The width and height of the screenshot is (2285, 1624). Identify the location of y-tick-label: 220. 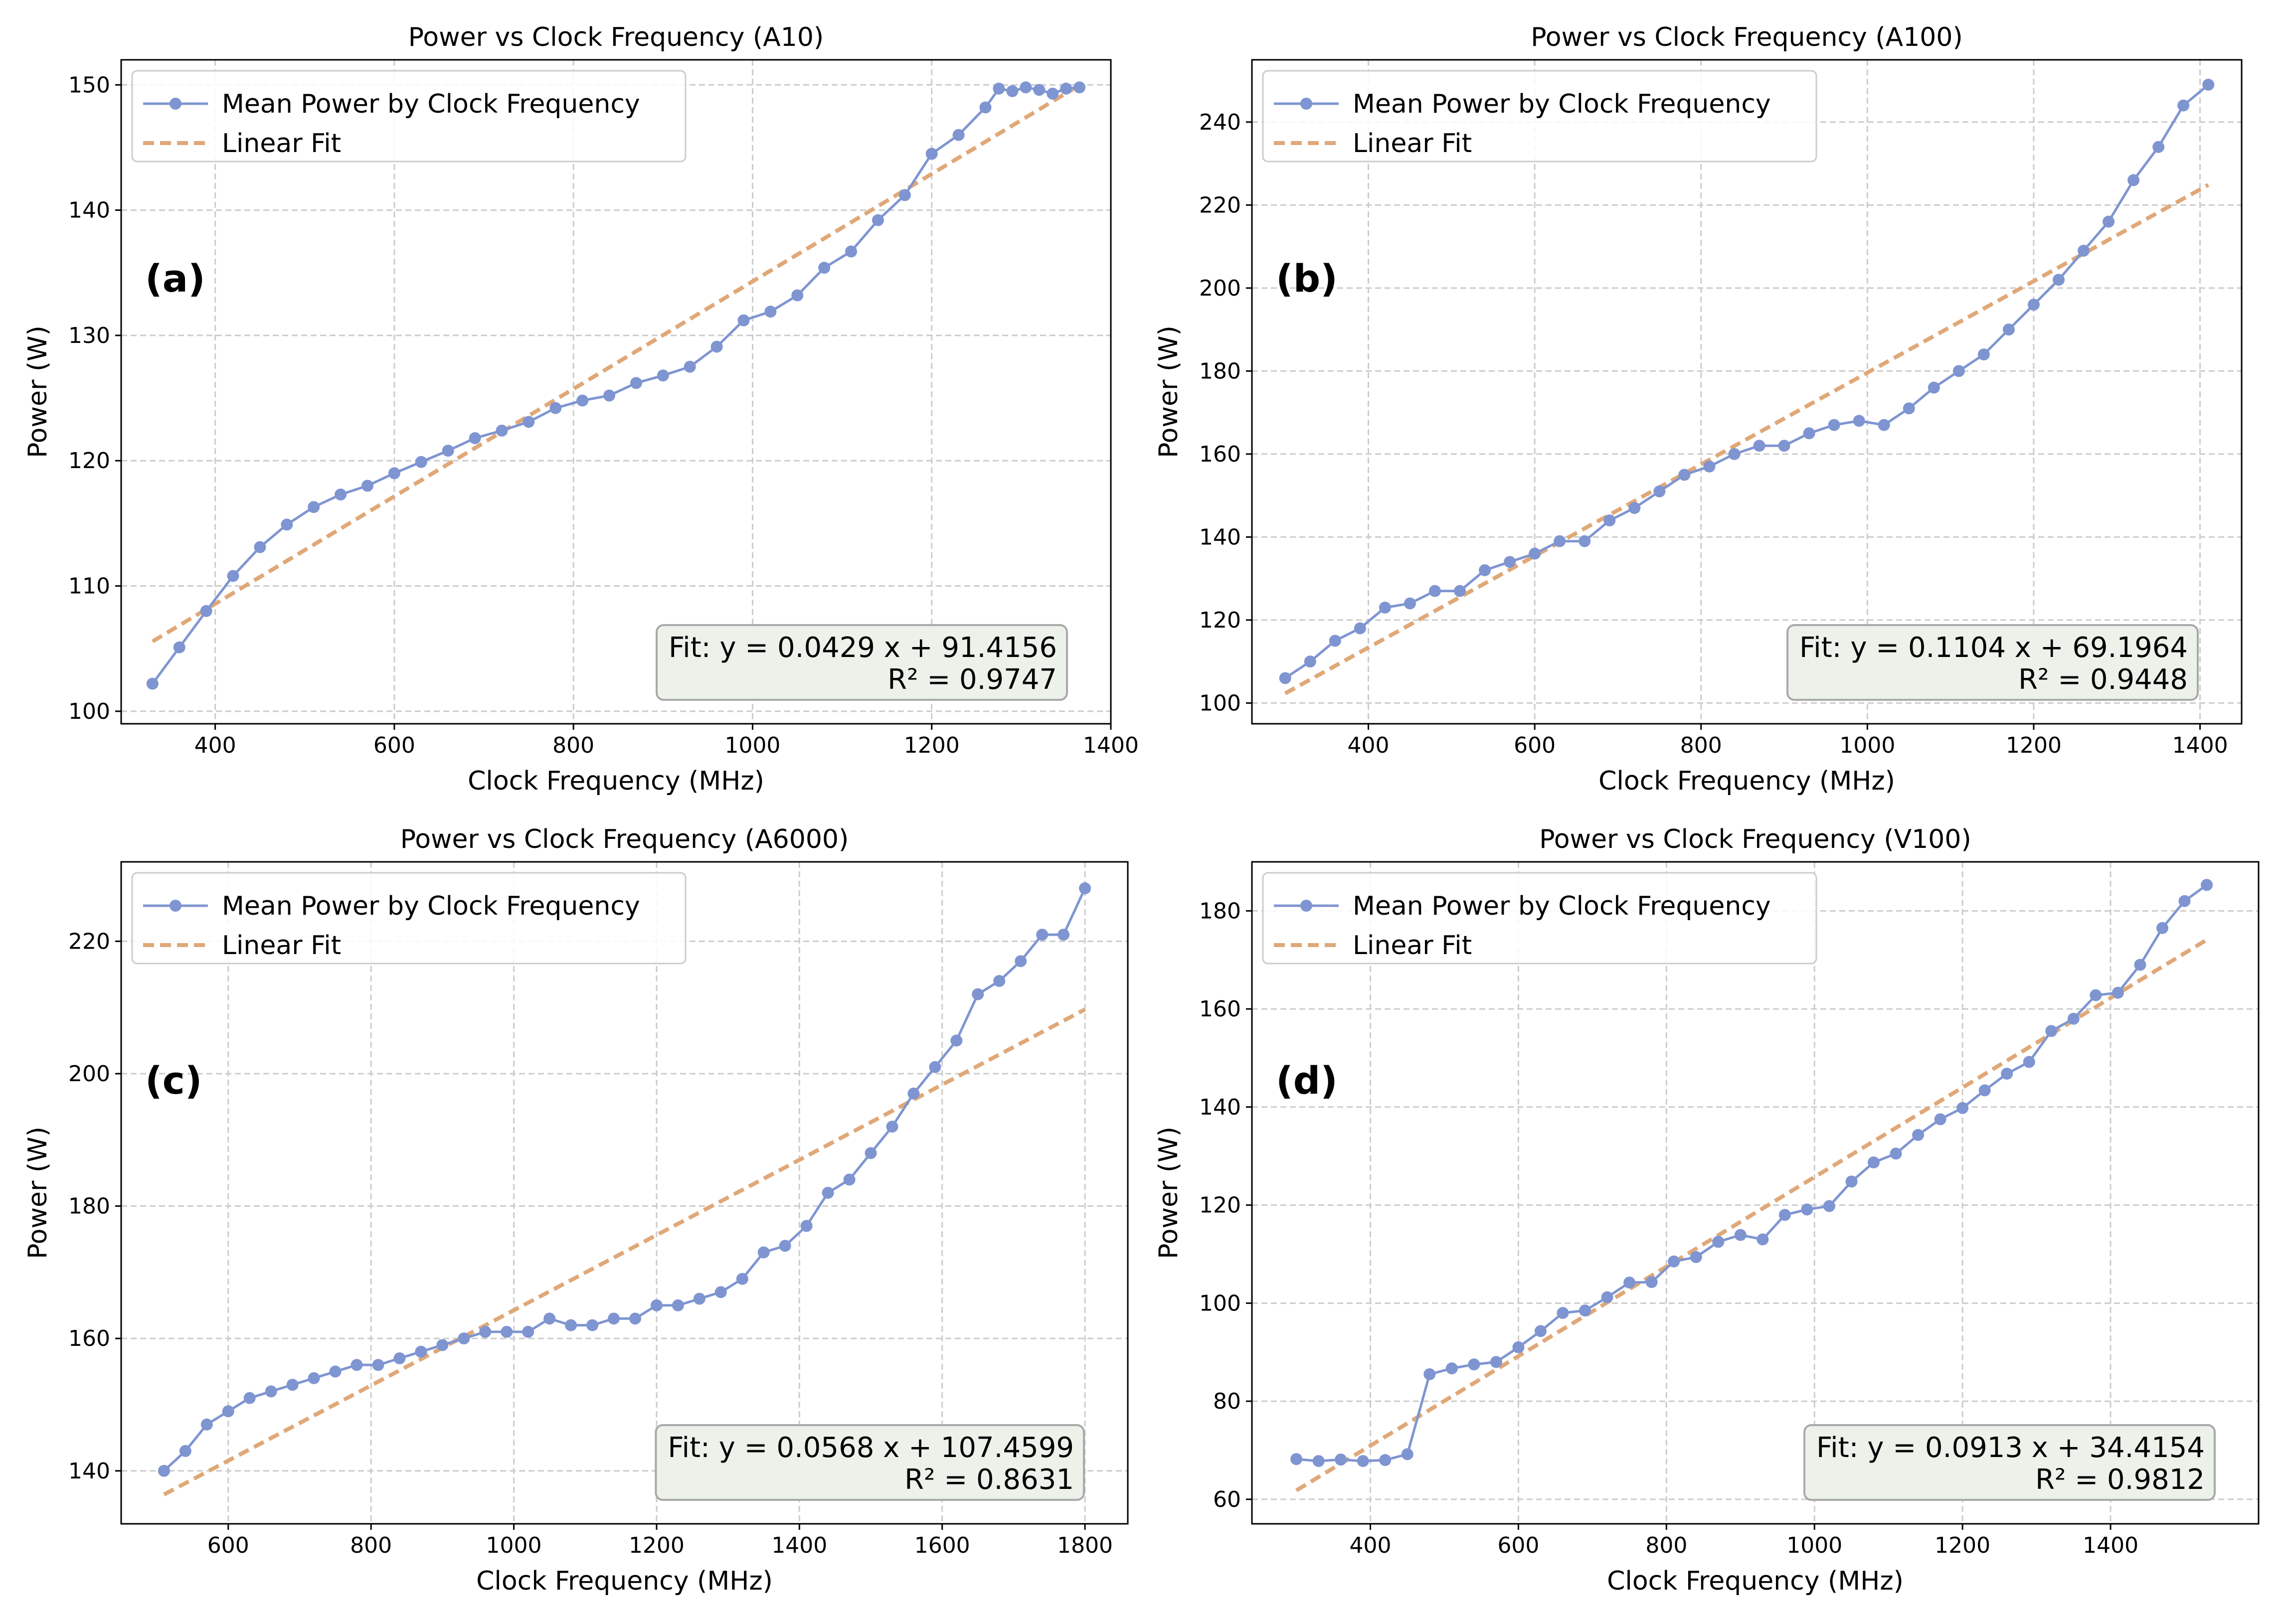
(89, 941).